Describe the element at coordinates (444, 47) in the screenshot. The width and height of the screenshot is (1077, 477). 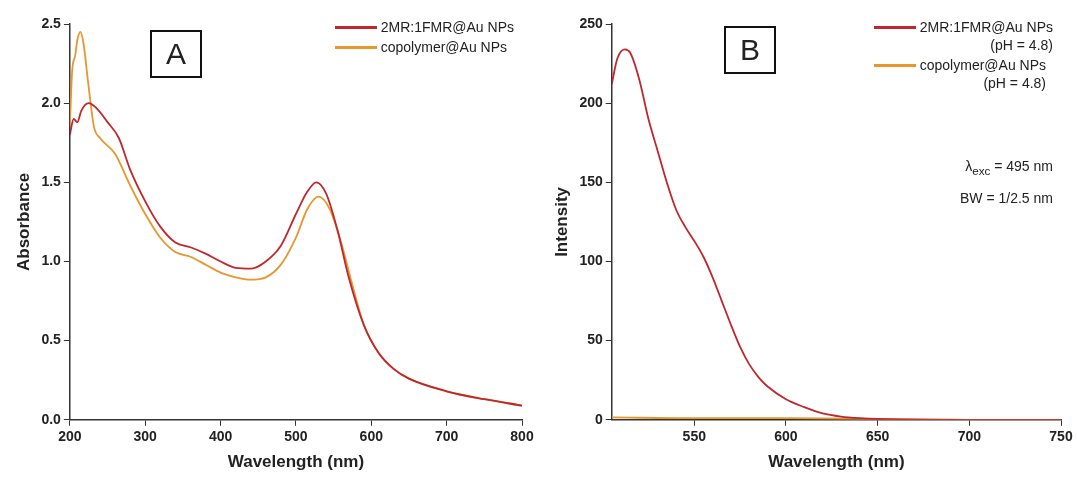
I see `legend-label: copolymer@Au NPs` at that location.